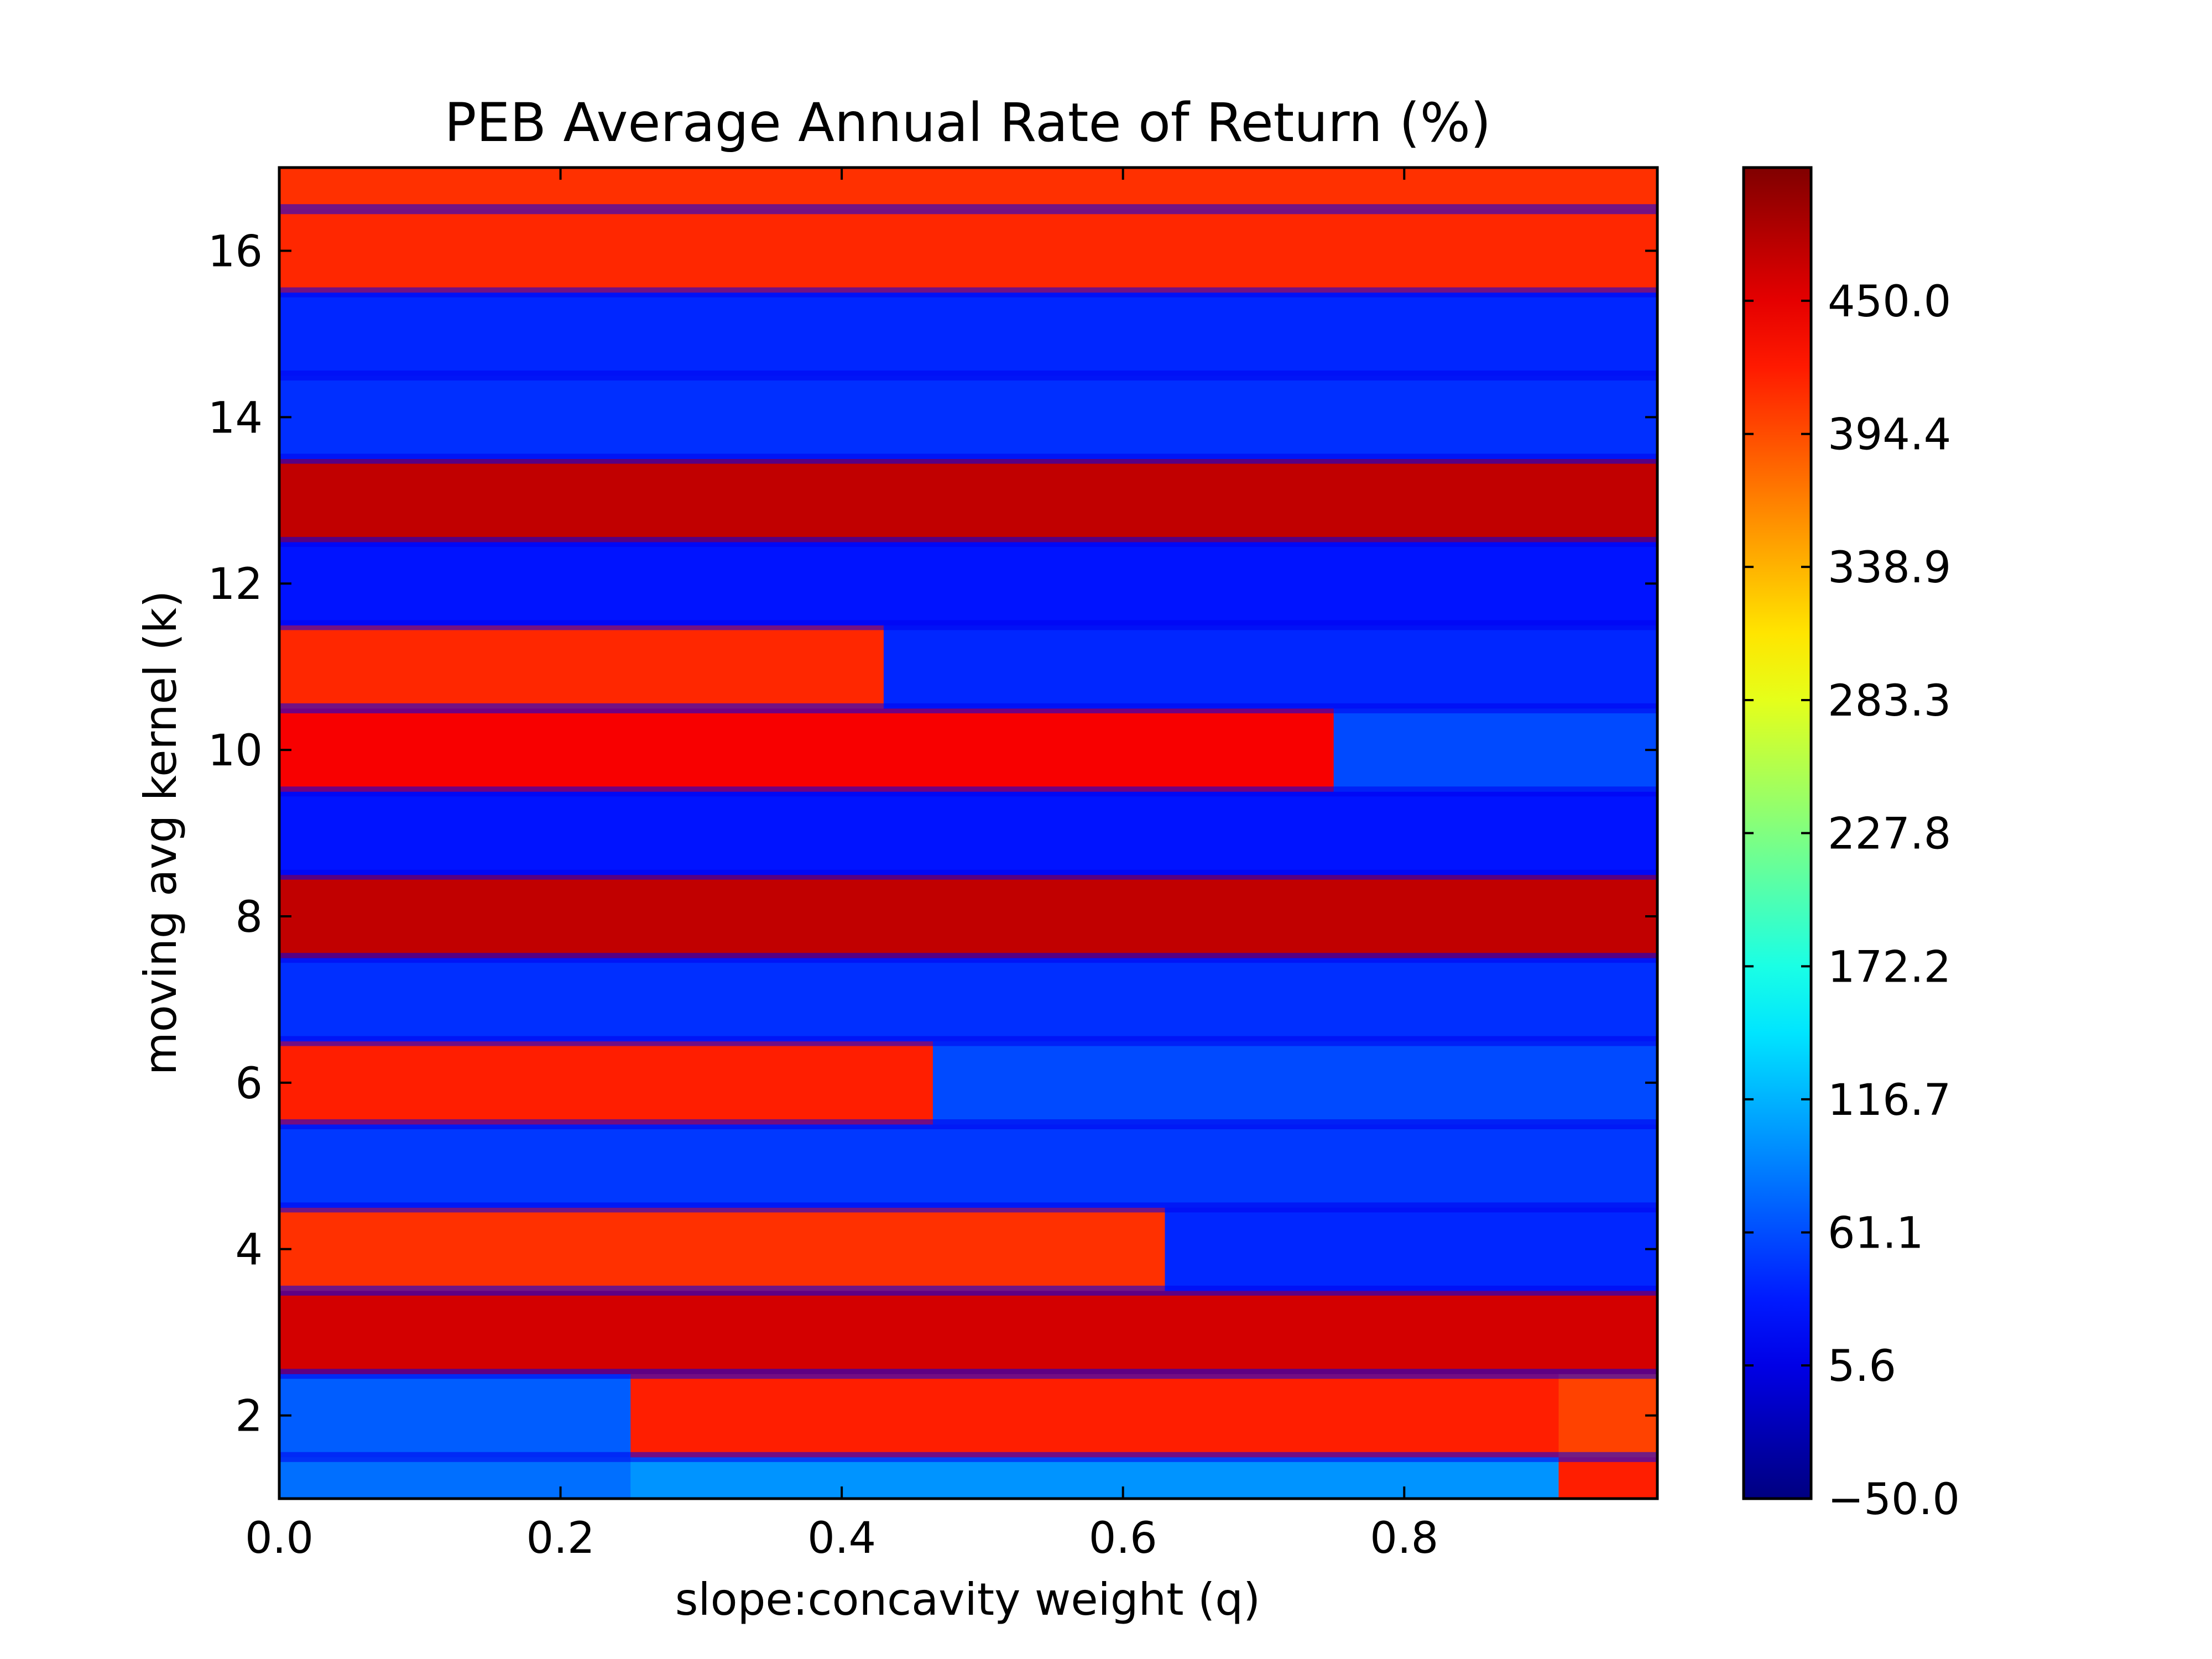  I want to click on colorbar-tick-label: 172.2, so click(1890, 967).